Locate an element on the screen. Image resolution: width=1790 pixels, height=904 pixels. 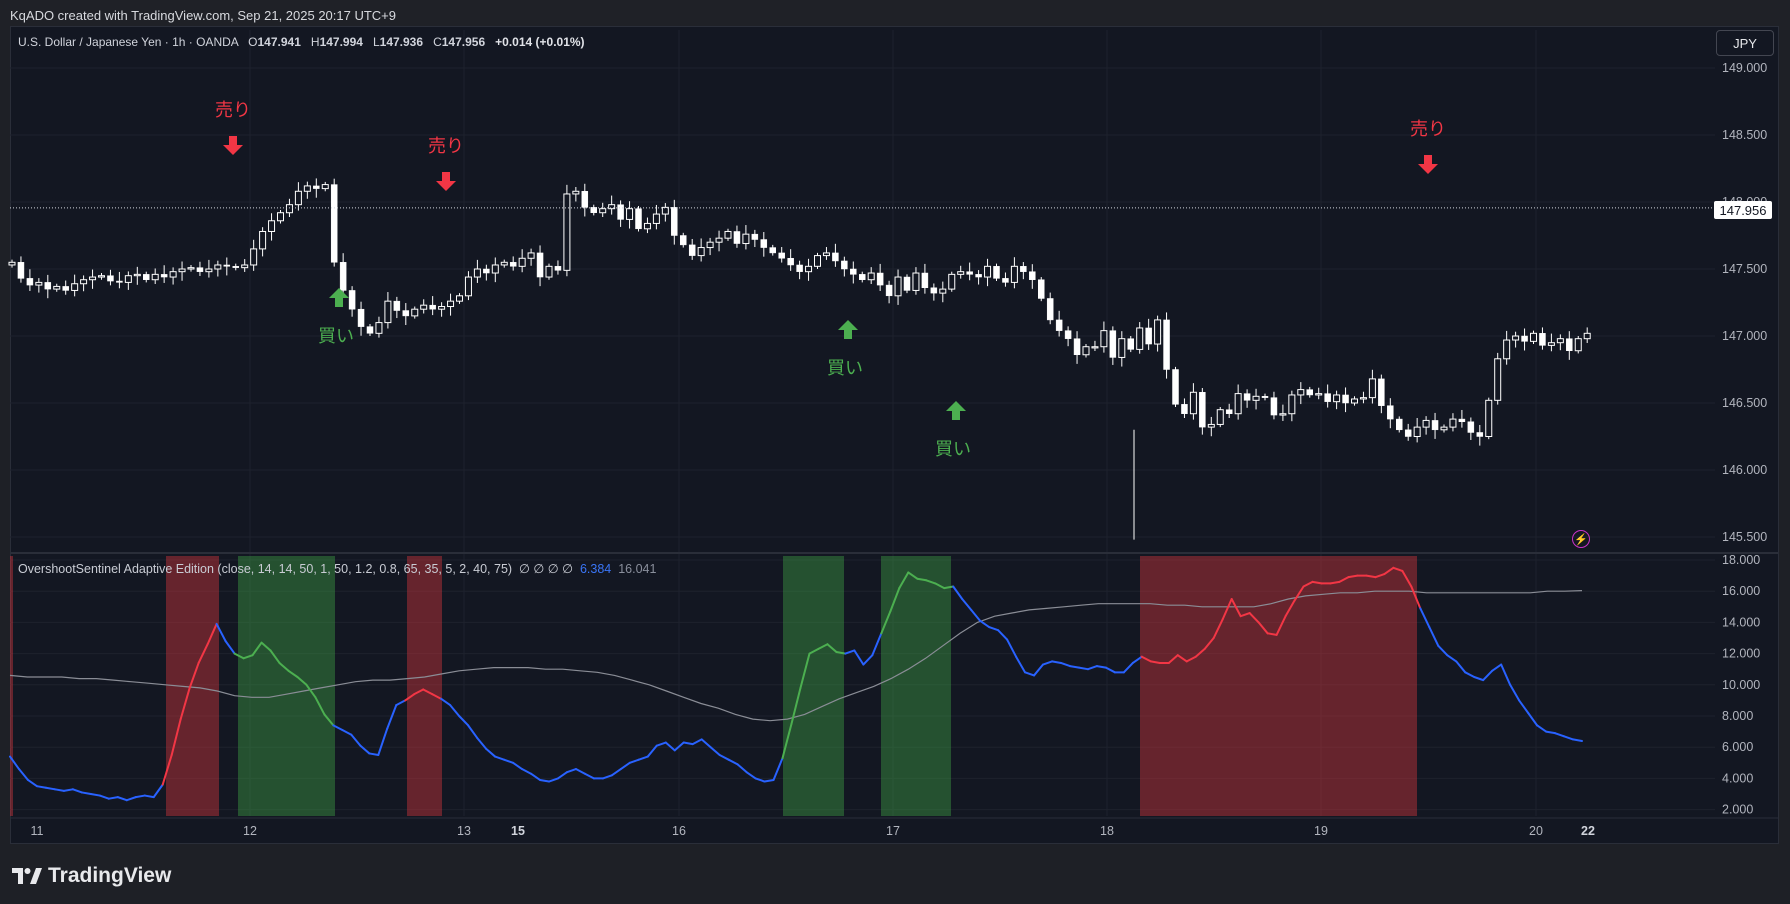
sell-signal: 売り is located at coordinates (1428, 146).